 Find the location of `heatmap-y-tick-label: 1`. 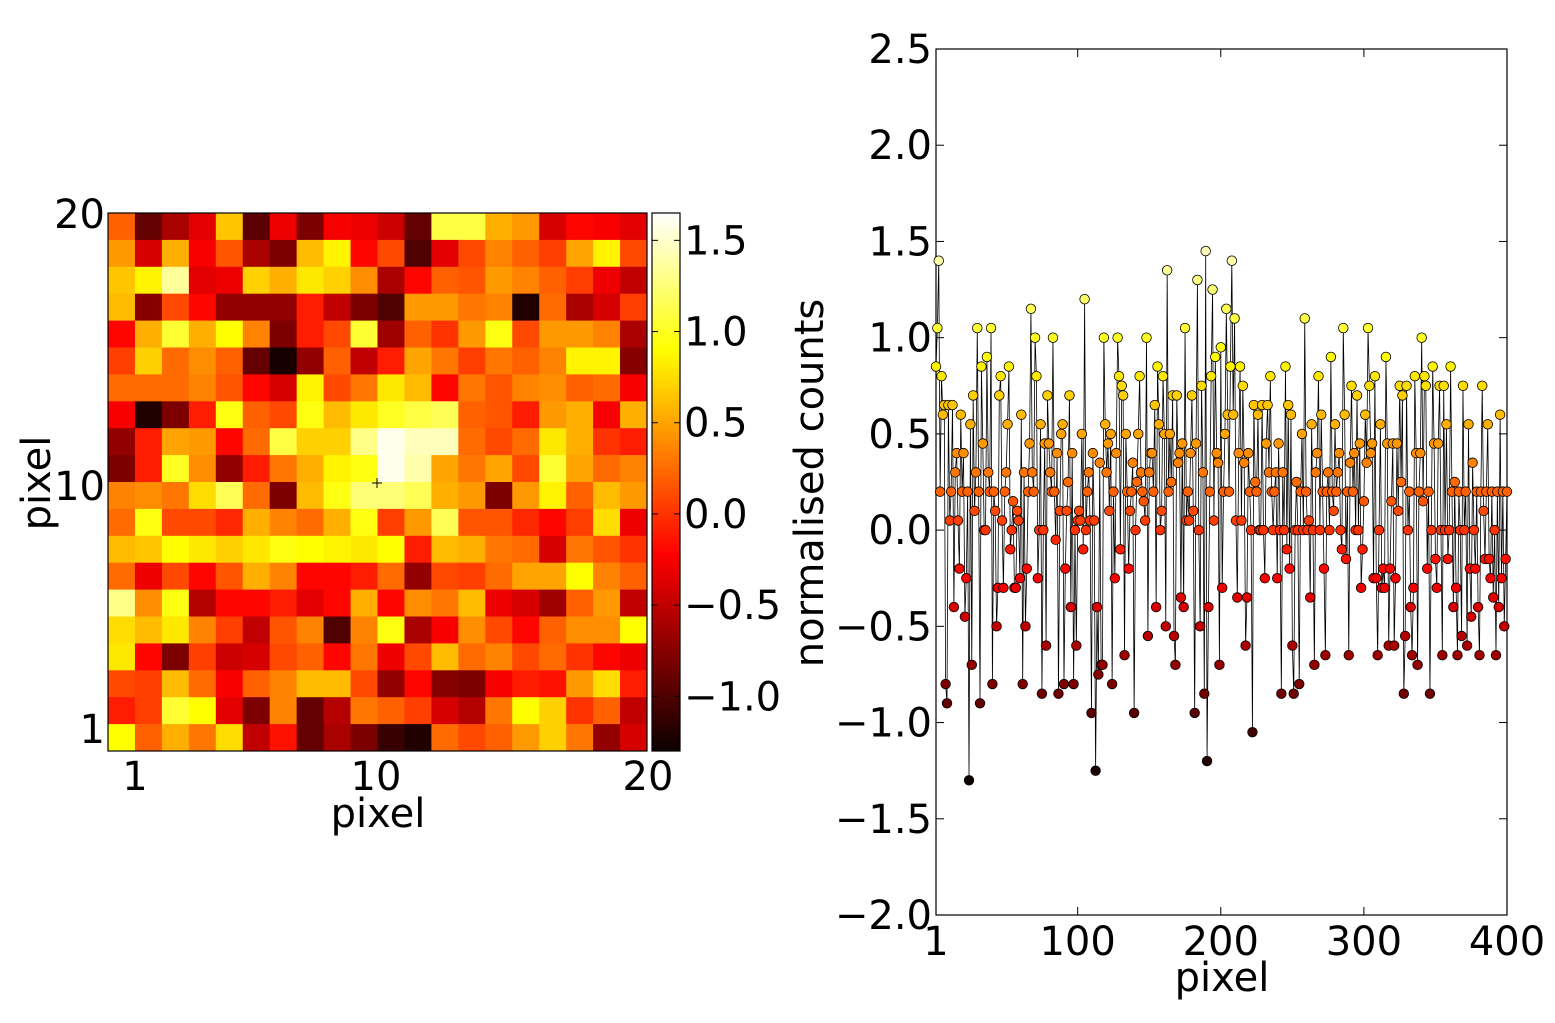

heatmap-y-tick-label: 1 is located at coordinates (92, 730).